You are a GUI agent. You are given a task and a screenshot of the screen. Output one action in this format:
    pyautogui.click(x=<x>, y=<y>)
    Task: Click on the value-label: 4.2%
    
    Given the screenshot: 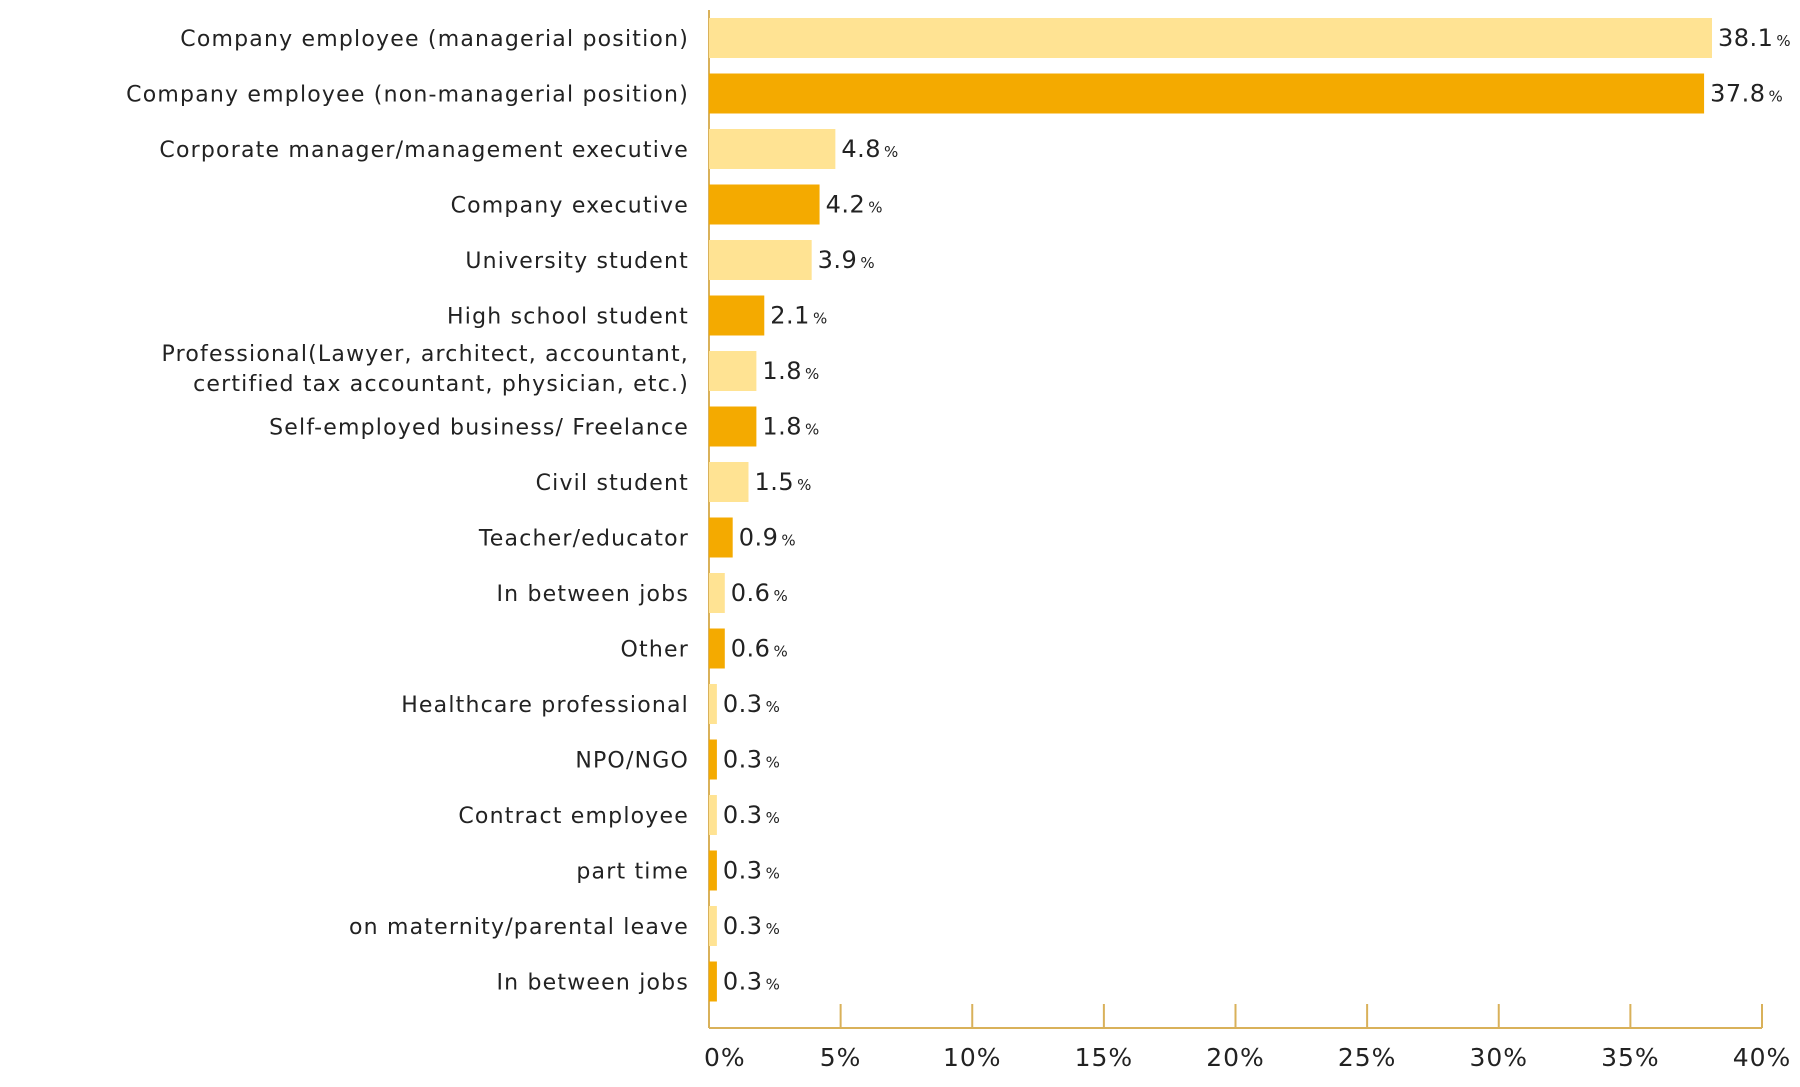 What is the action you would take?
    pyautogui.click(x=854, y=205)
    